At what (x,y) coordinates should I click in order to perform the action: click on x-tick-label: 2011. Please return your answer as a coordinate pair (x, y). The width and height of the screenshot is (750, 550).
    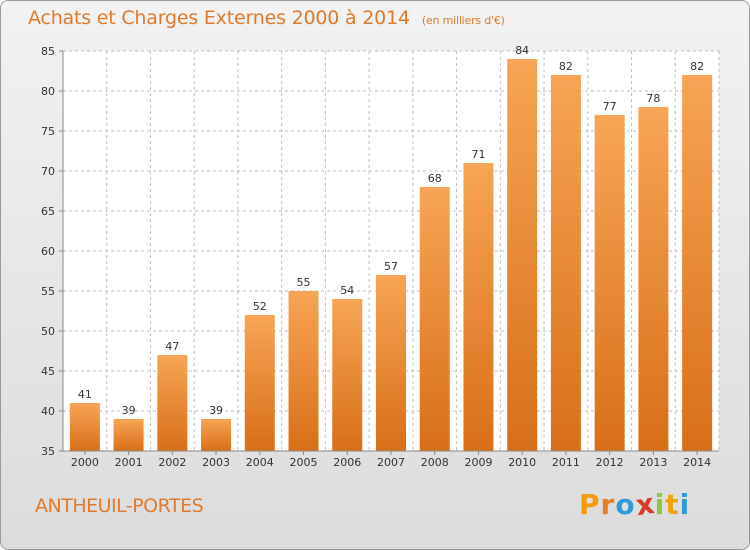
    Looking at the image, I should click on (566, 462).